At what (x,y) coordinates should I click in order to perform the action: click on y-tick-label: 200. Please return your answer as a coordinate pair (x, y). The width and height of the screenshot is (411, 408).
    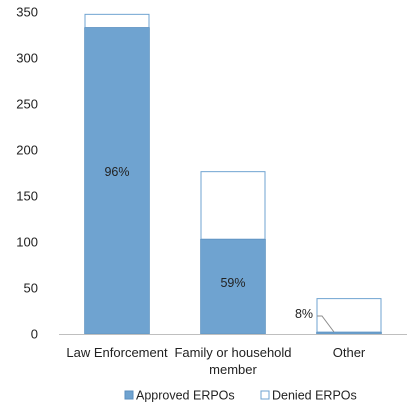
    Looking at the image, I should click on (27, 150).